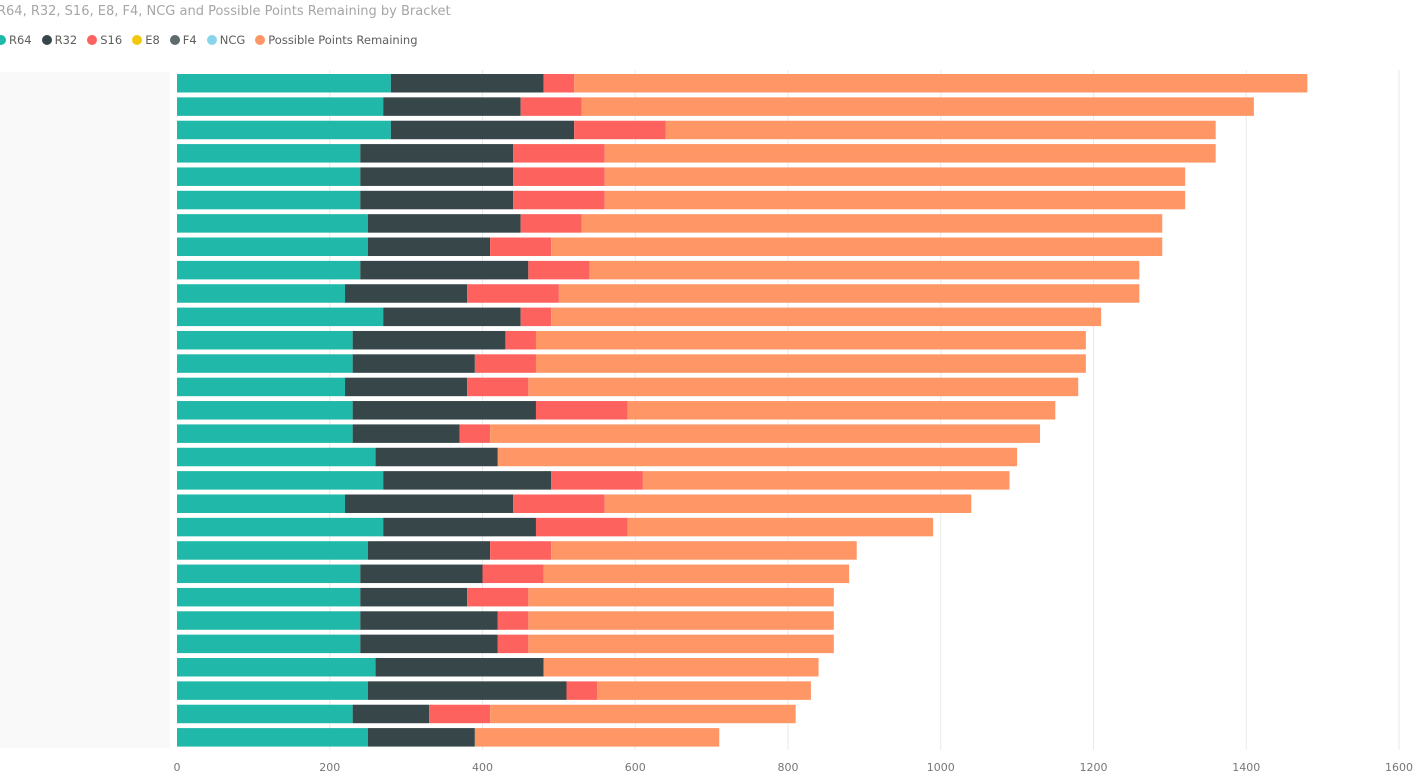 This screenshot has height=780, width=1421. What do you see at coordinates (225, 40) in the screenshot?
I see `legend-item-ncg: NCG` at bounding box center [225, 40].